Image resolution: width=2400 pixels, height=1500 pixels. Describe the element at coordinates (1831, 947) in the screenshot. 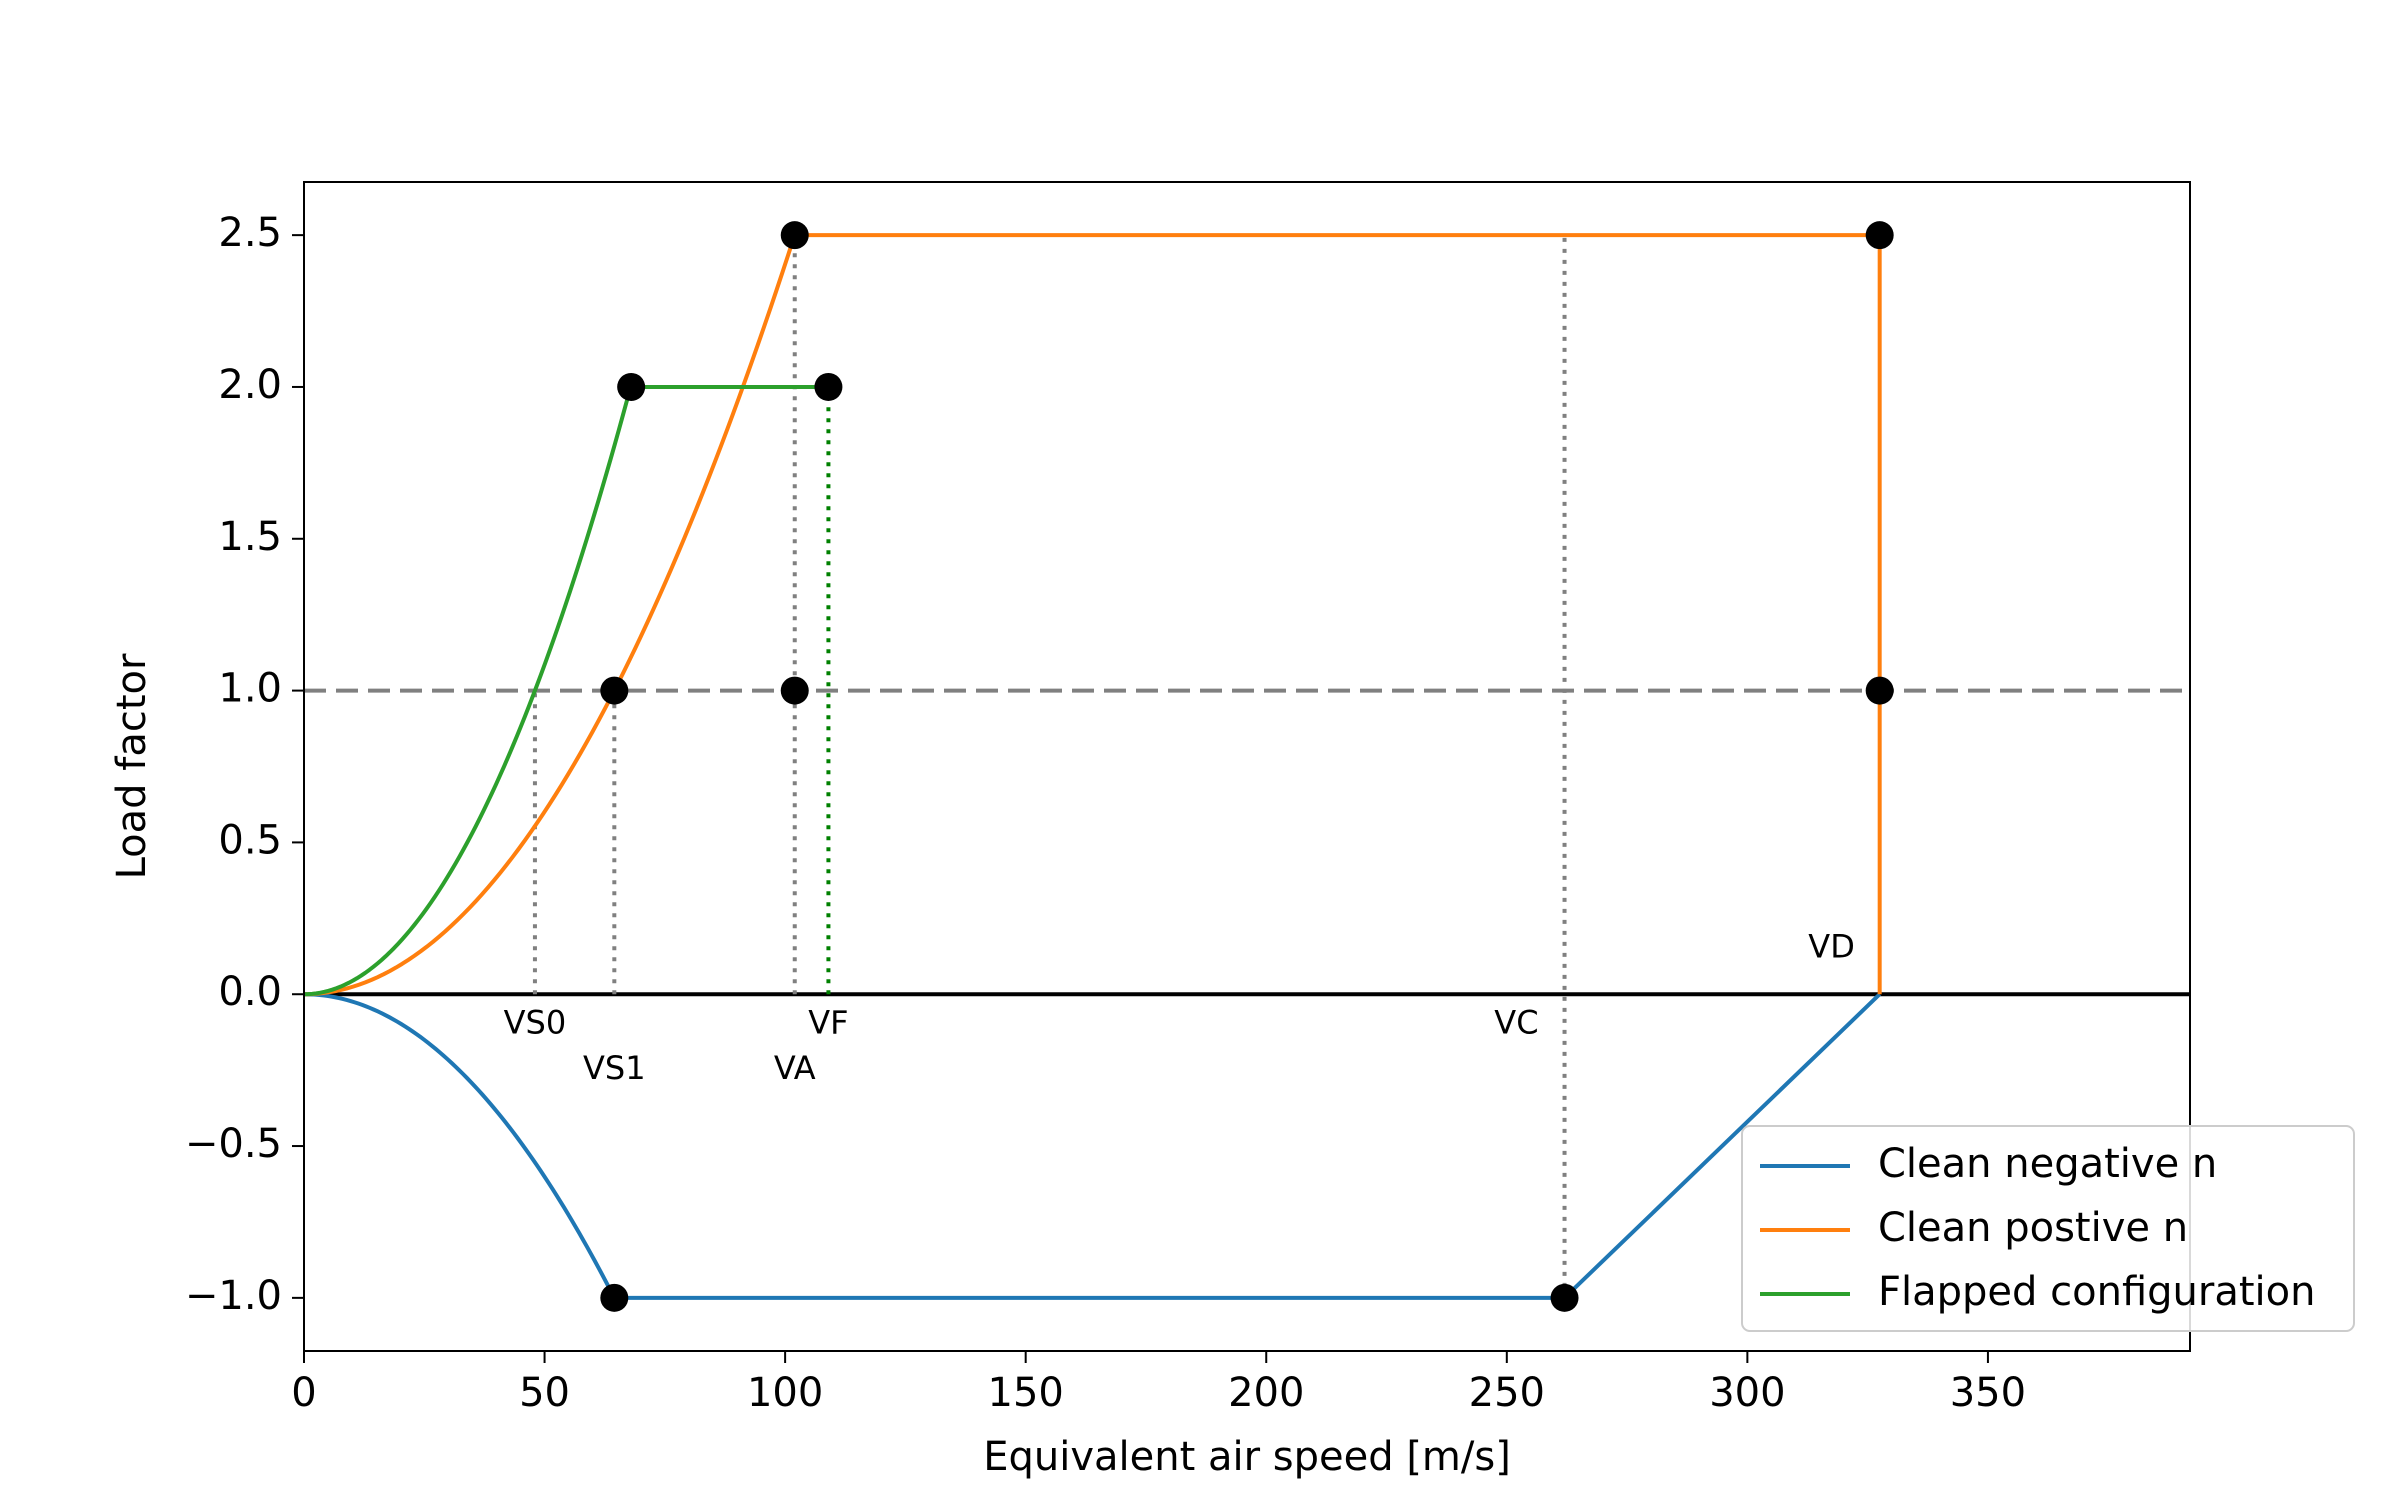

I see `speed-annotation: VD` at that location.